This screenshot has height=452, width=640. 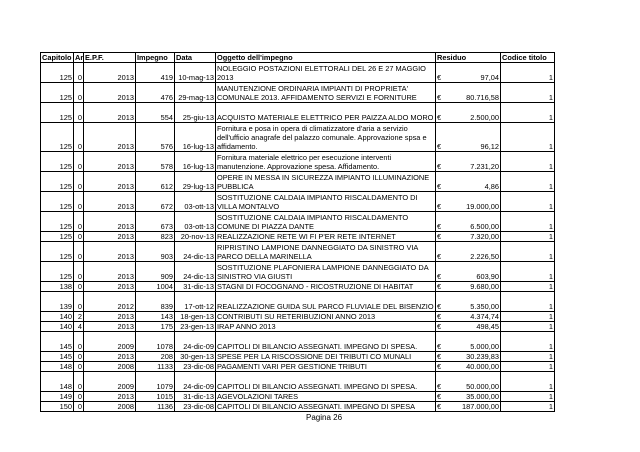 What do you see at coordinates (195, 356) in the screenshot?
I see `cell-data: 30-gen-13` at bounding box center [195, 356].